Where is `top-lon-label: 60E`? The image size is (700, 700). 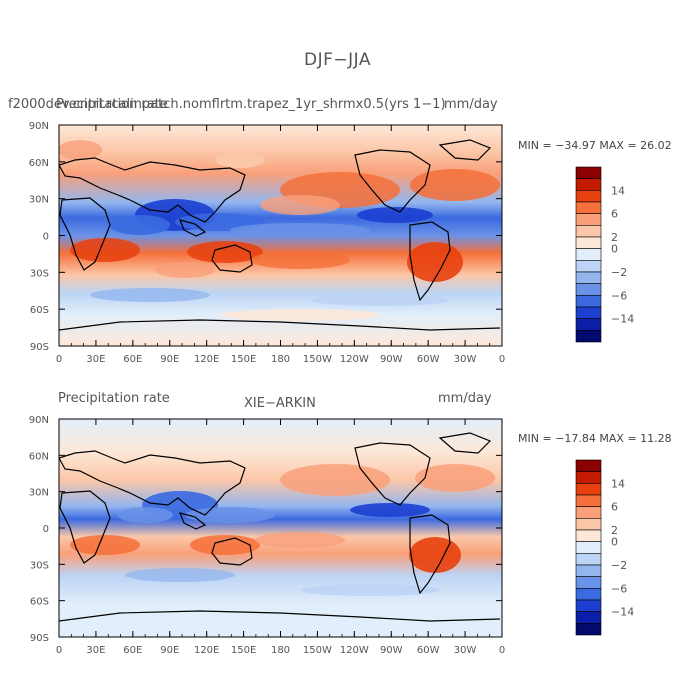 top-lon-label: 60E is located at coordinates (132, 359).